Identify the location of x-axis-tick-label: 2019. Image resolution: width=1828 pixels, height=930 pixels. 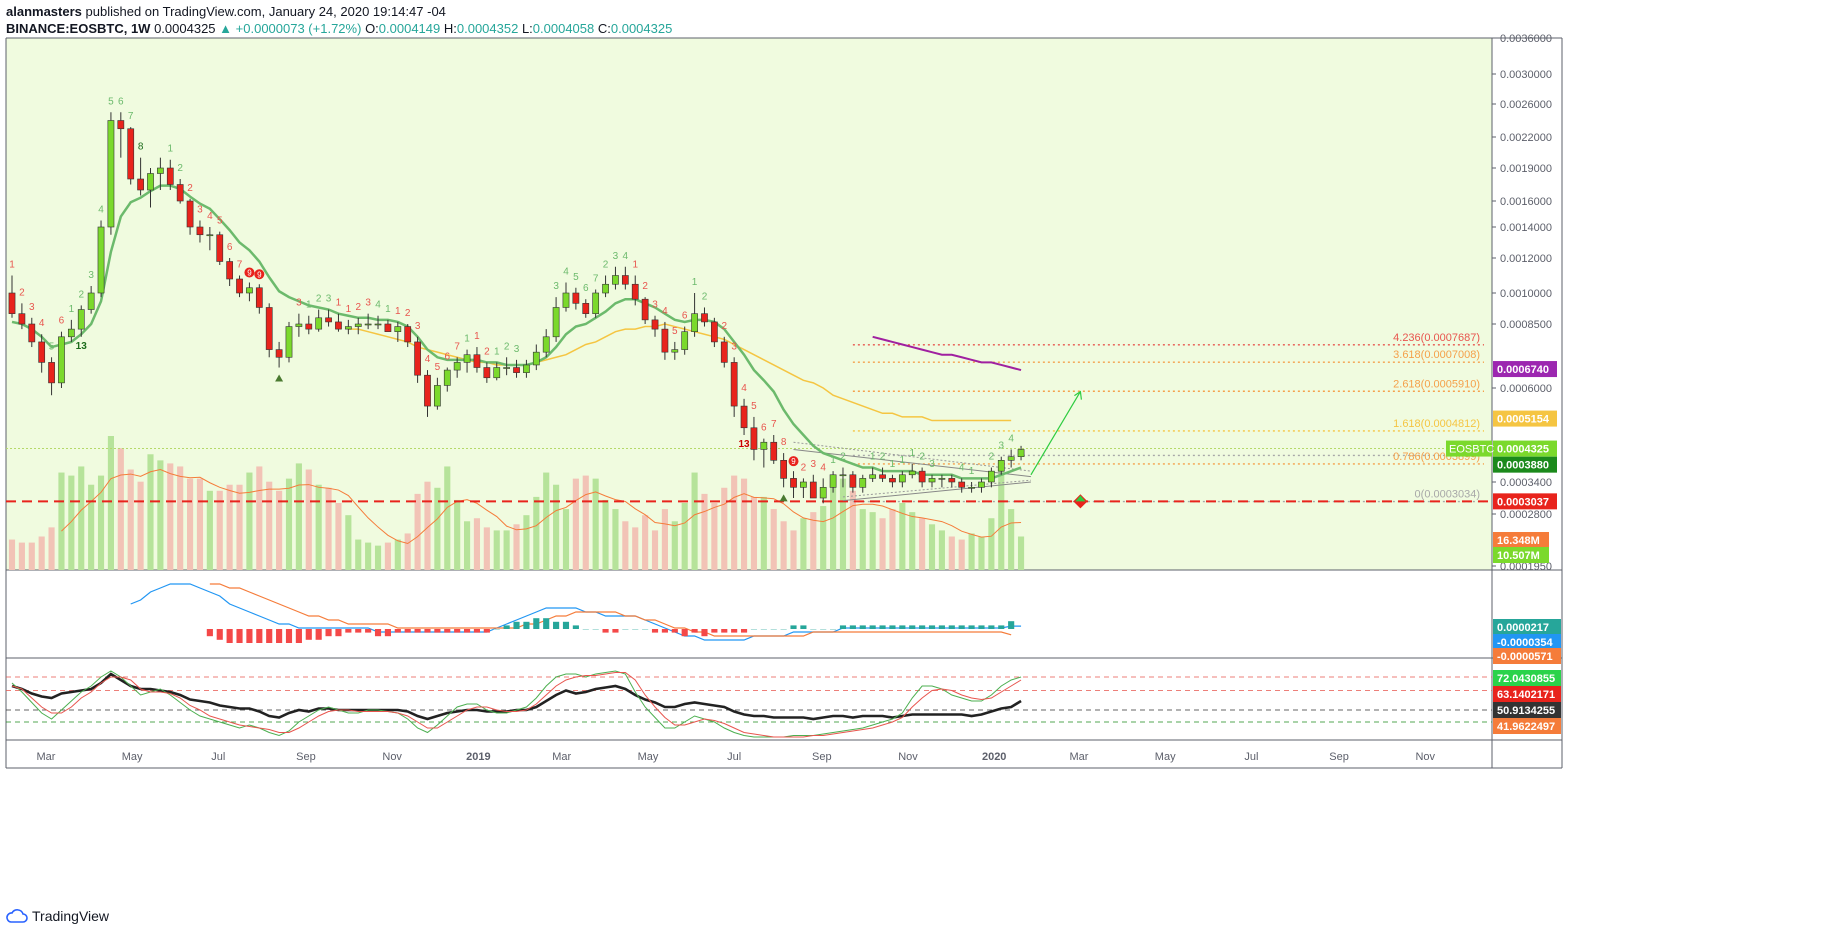
(478, 757).